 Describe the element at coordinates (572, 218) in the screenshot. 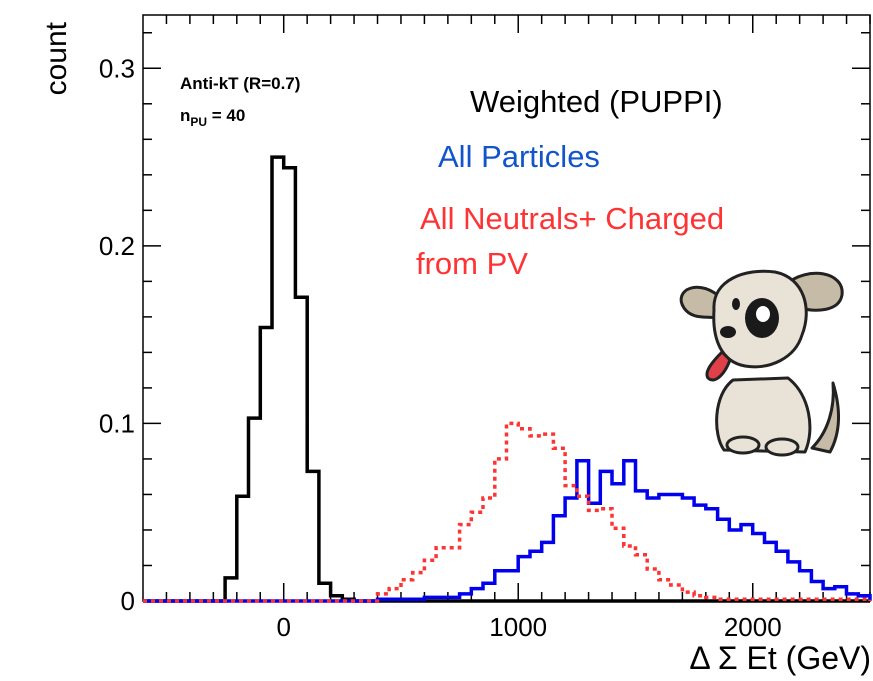

I see `legend-neutrals-charged: All Neutrals+ Charged` at that location.